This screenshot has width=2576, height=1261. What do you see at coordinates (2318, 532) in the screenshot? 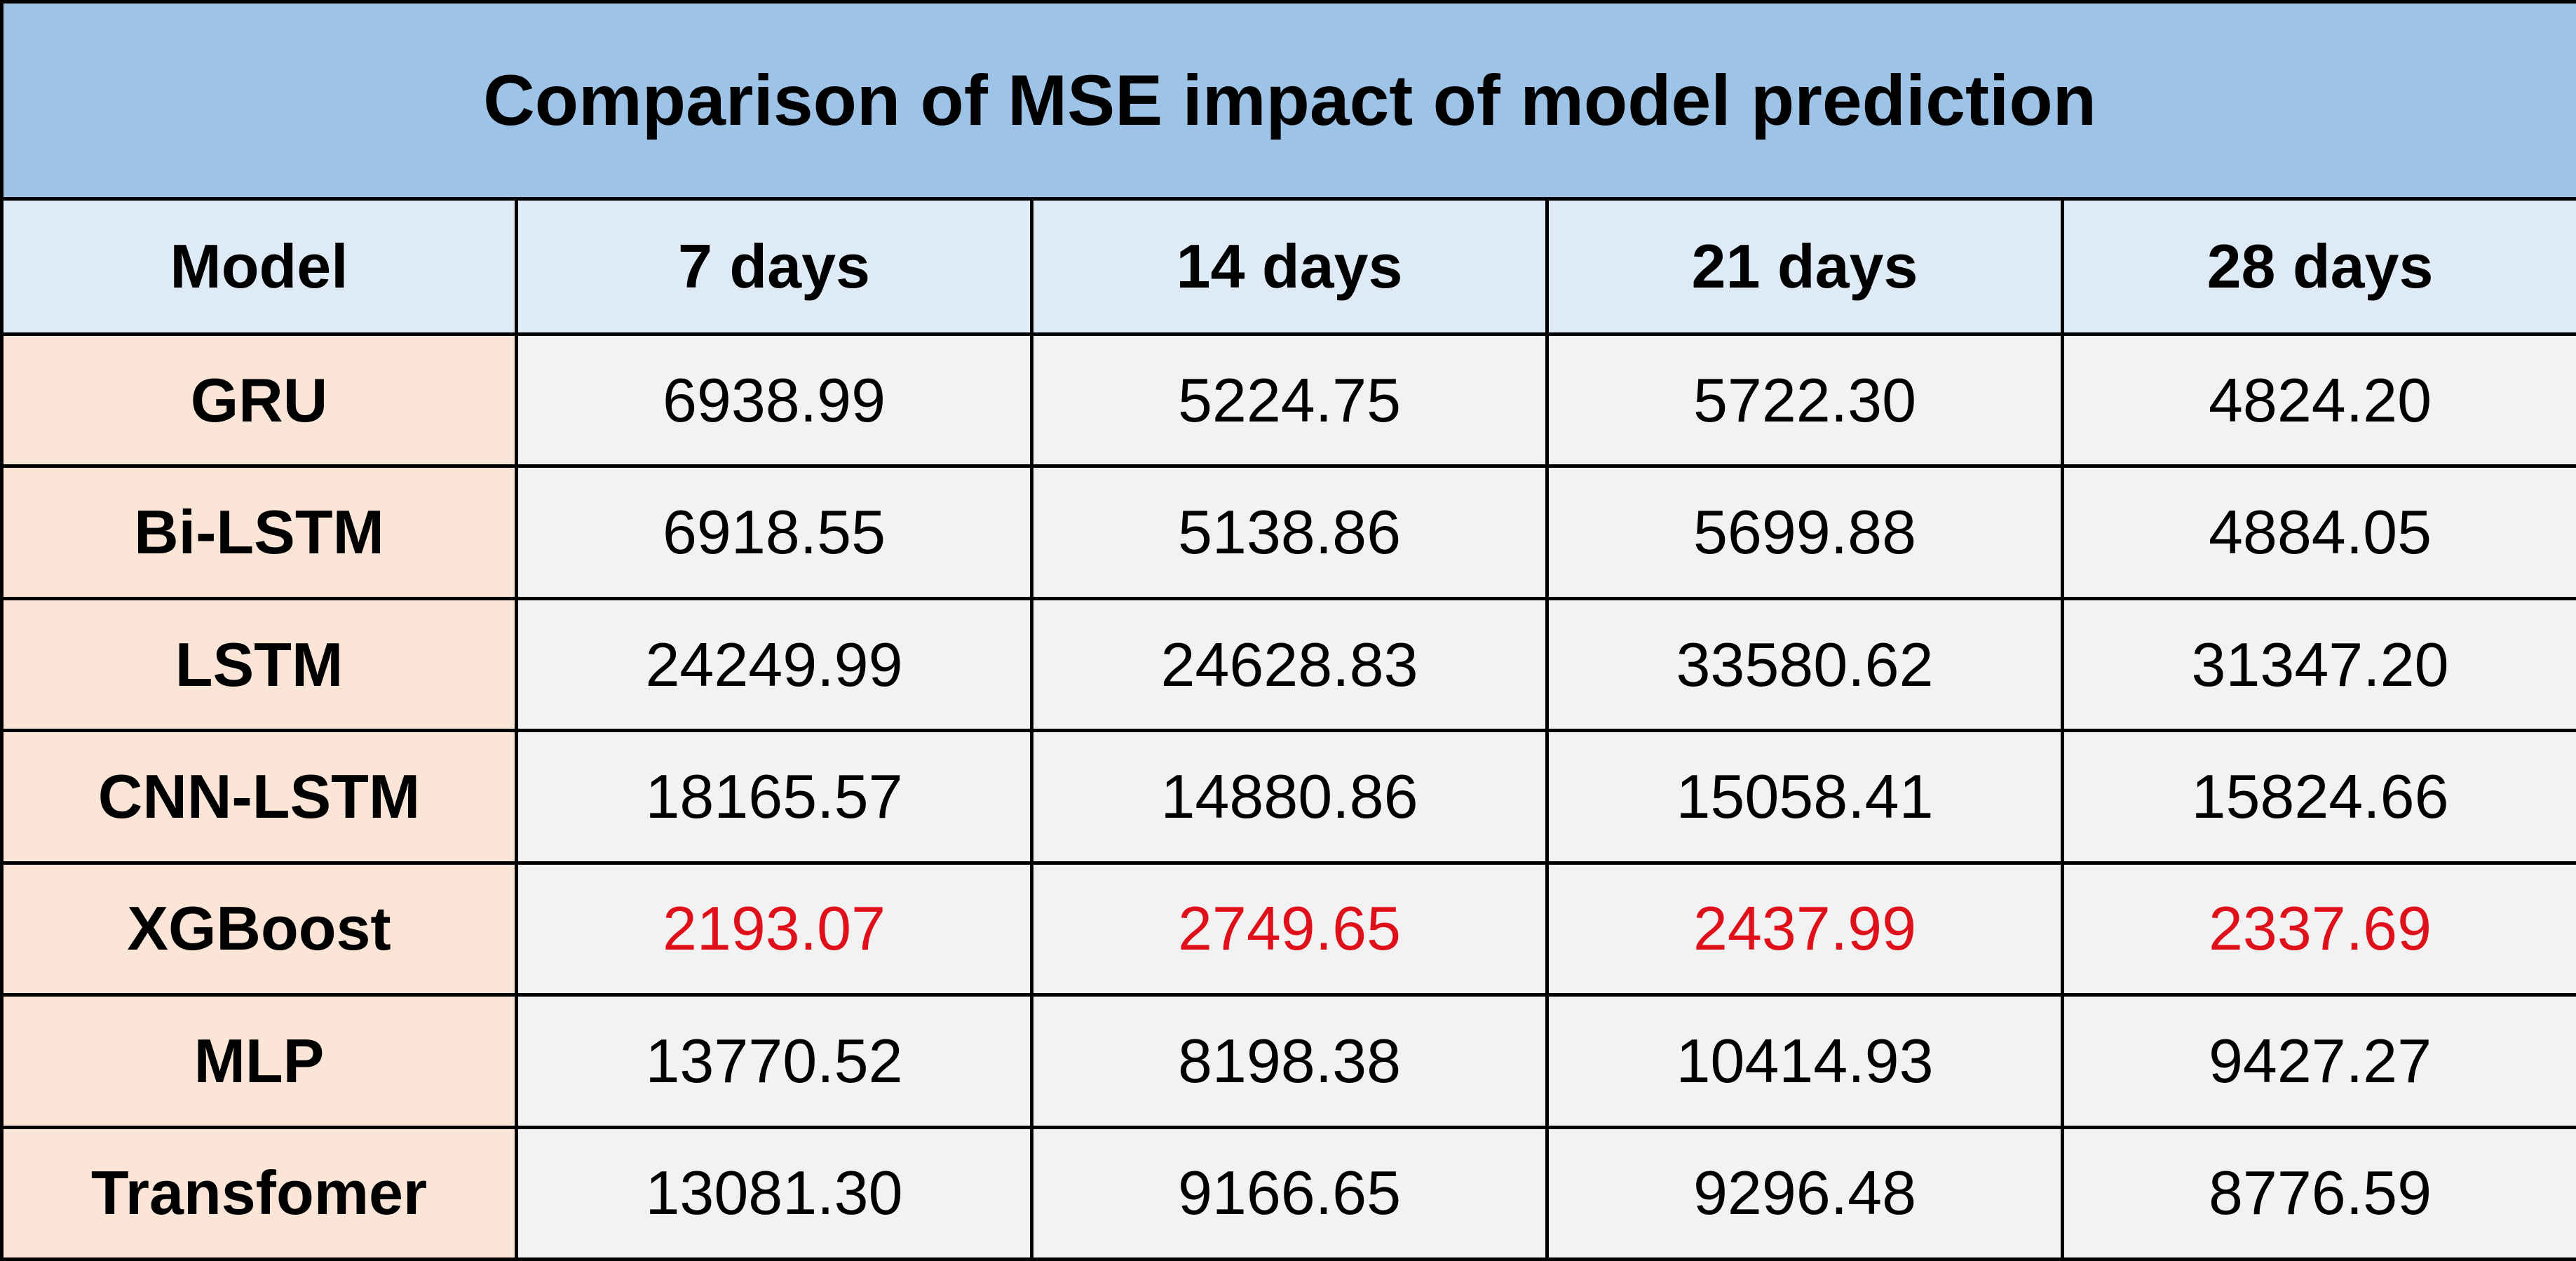
I see `mse-value-cell: 4884.05` at bounding box center [2318, 532].